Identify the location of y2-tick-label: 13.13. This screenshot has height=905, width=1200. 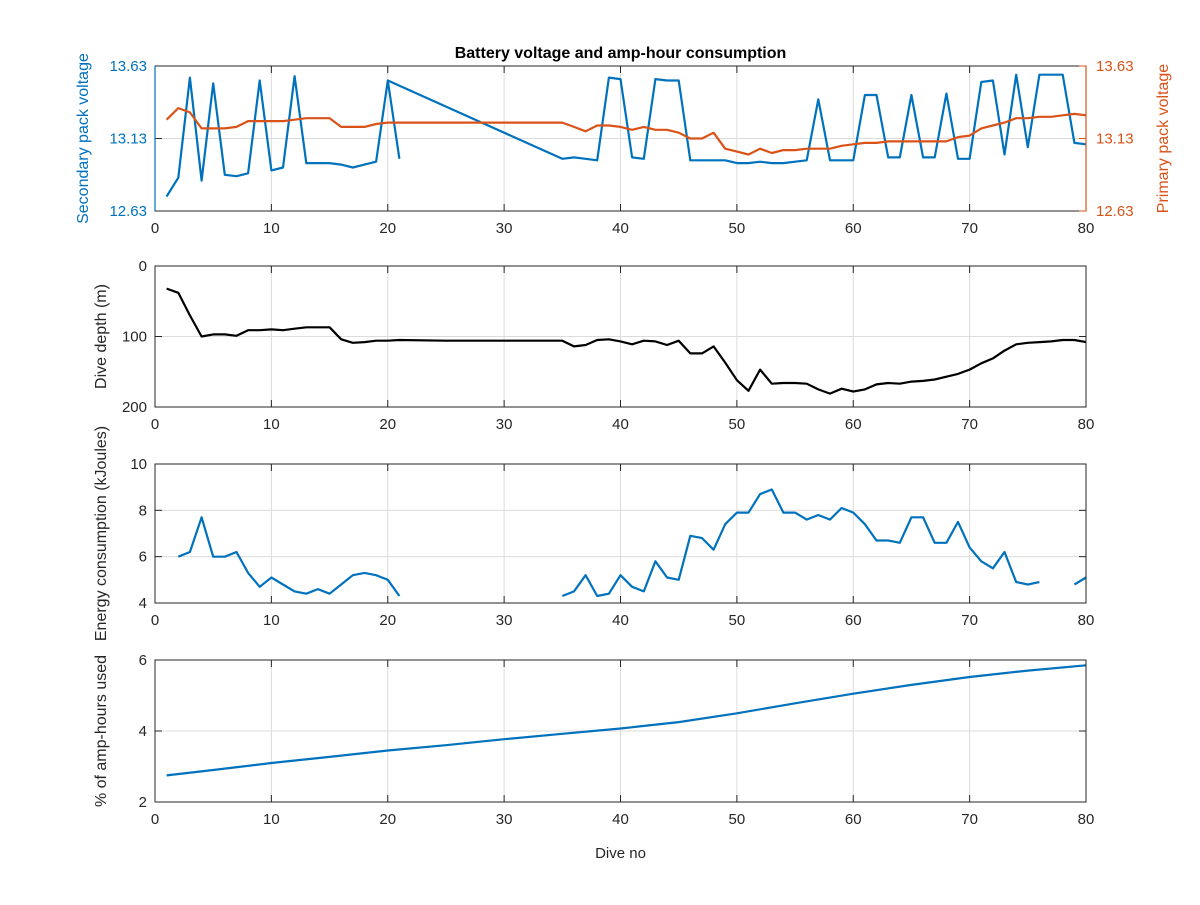
(1115, 139).